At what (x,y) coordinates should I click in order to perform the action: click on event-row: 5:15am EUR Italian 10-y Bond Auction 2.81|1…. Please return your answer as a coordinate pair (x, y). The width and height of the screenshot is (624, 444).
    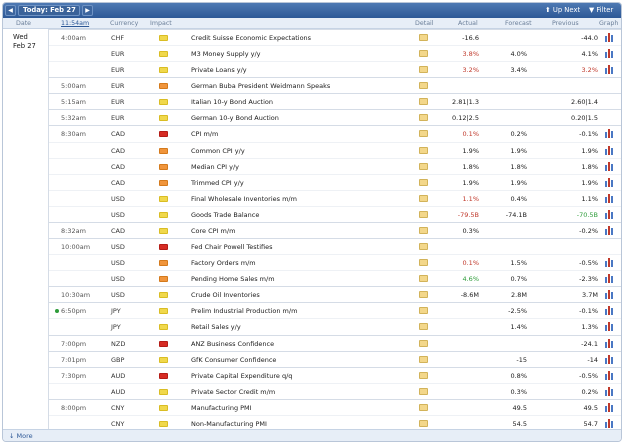
    Looking at the image, I should click on (335, 101).